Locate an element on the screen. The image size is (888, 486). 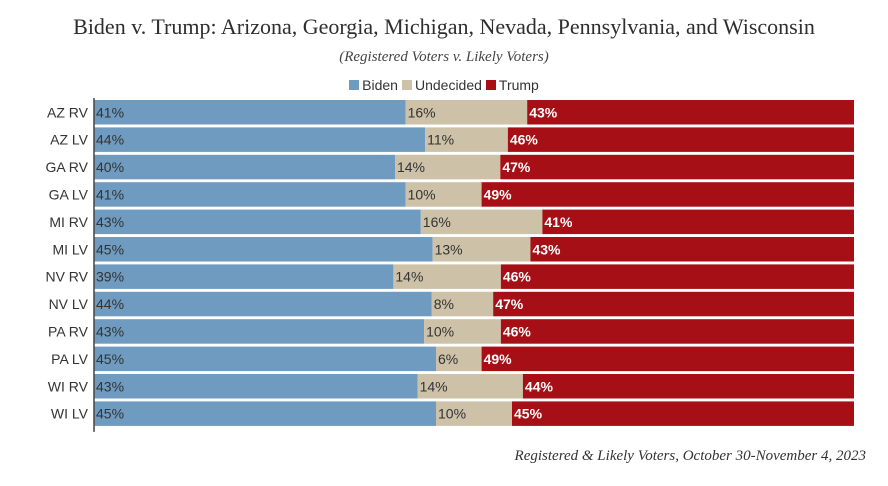
legend-item-biden: Biden is located at coordinates (373, 85).